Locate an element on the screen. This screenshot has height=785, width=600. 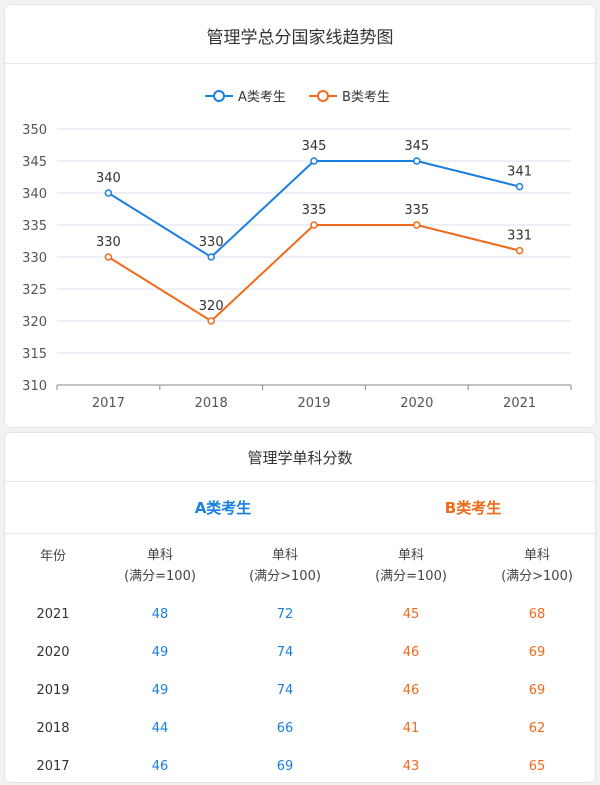
score-cell: 41 is located at coordinates (411, 728).